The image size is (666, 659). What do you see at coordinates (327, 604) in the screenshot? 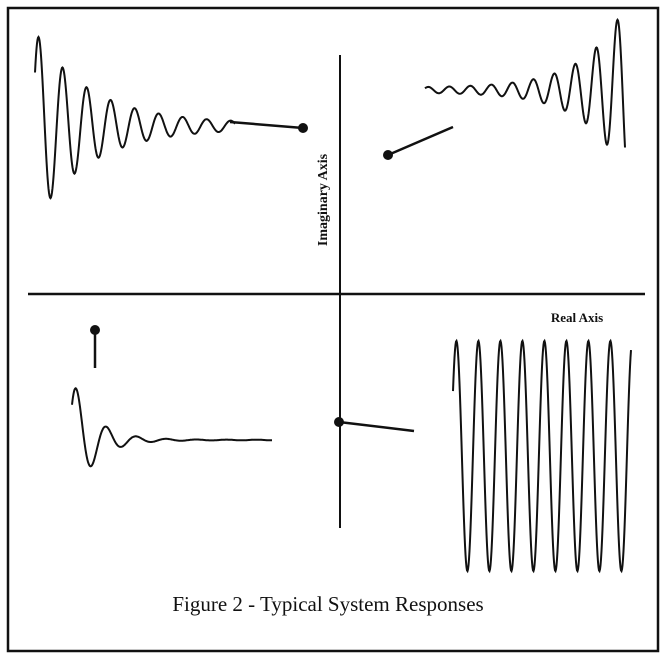
I see `caption: Figure 2 - Typical System Responses` at bounding box center [327, 604].